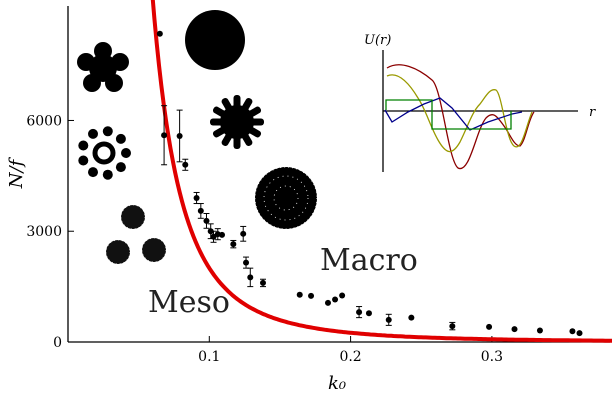  I want to click on textured-disc-icon, so click(286, 198).